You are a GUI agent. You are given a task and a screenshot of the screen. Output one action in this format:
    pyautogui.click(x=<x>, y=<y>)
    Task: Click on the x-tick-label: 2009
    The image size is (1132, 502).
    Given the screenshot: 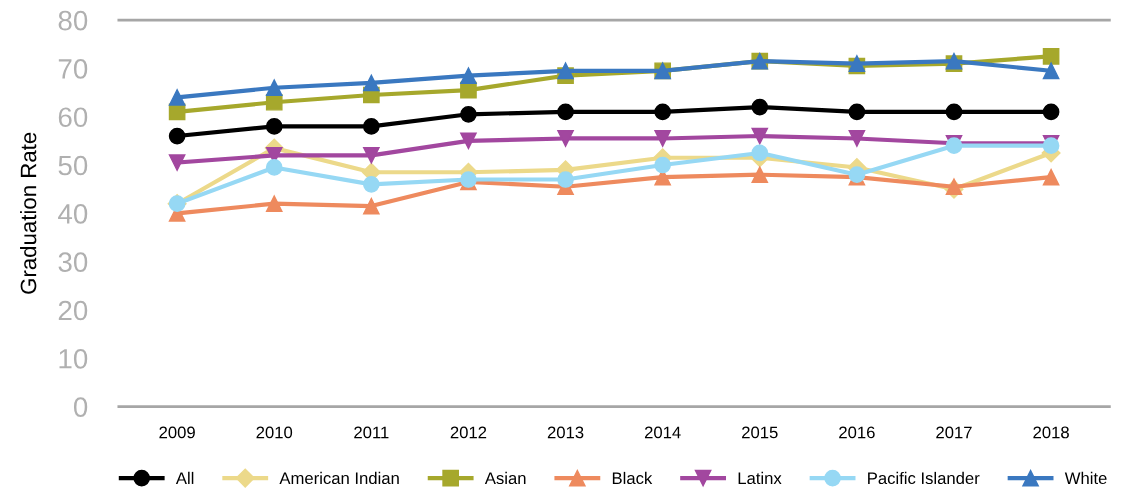 What is the action you would take?
    pyautogui.click(x=177, y=432)
    